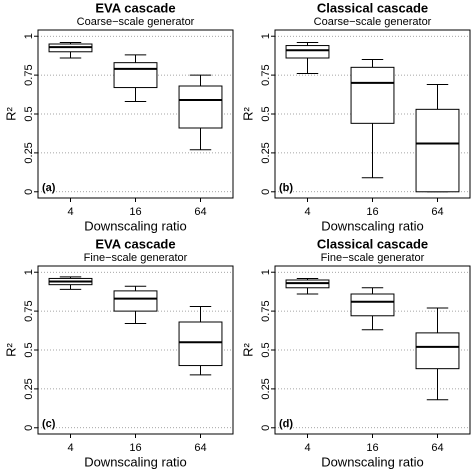 Image resolution: width=474 pixels, height=472 pixels. What do you see at coordinates (49, 424) in the screenshot?
I see `panel-label: (c)` at bounding box center [49, 424].